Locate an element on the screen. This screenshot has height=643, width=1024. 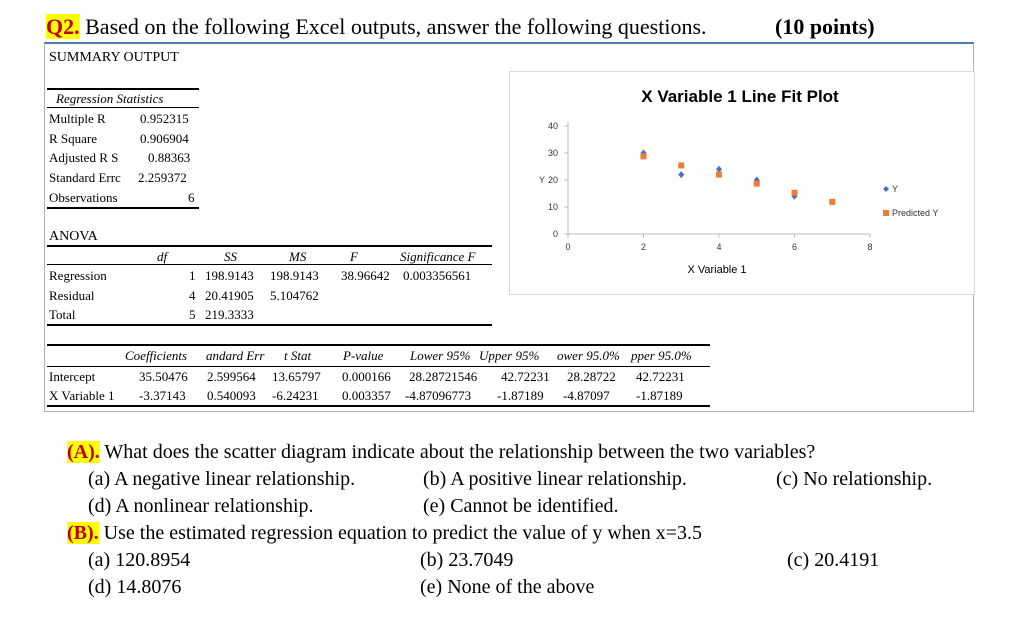
coef-cell: 28.28721546 is located at coordinates (443, 376).